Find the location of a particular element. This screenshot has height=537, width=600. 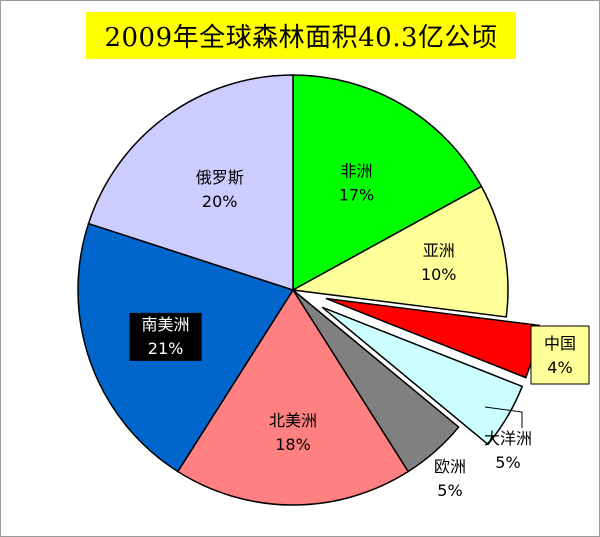

label-dark-bg is located at coordinates (165, 336).